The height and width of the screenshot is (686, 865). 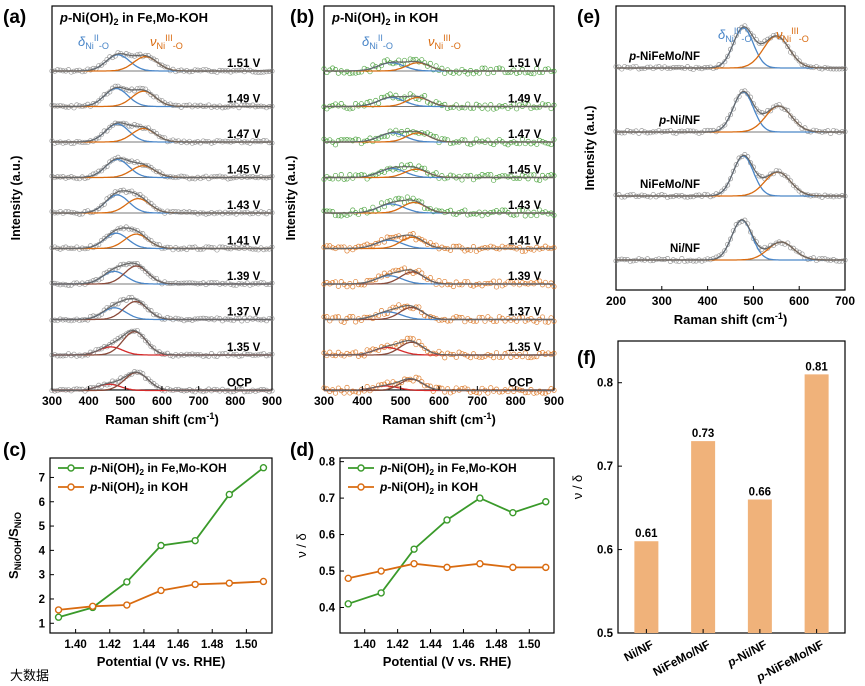 What do you see at coordinates (724, 319) in the screenshot?
I see `text-part: Raman shift (cm` at bounding box center [724, 319].